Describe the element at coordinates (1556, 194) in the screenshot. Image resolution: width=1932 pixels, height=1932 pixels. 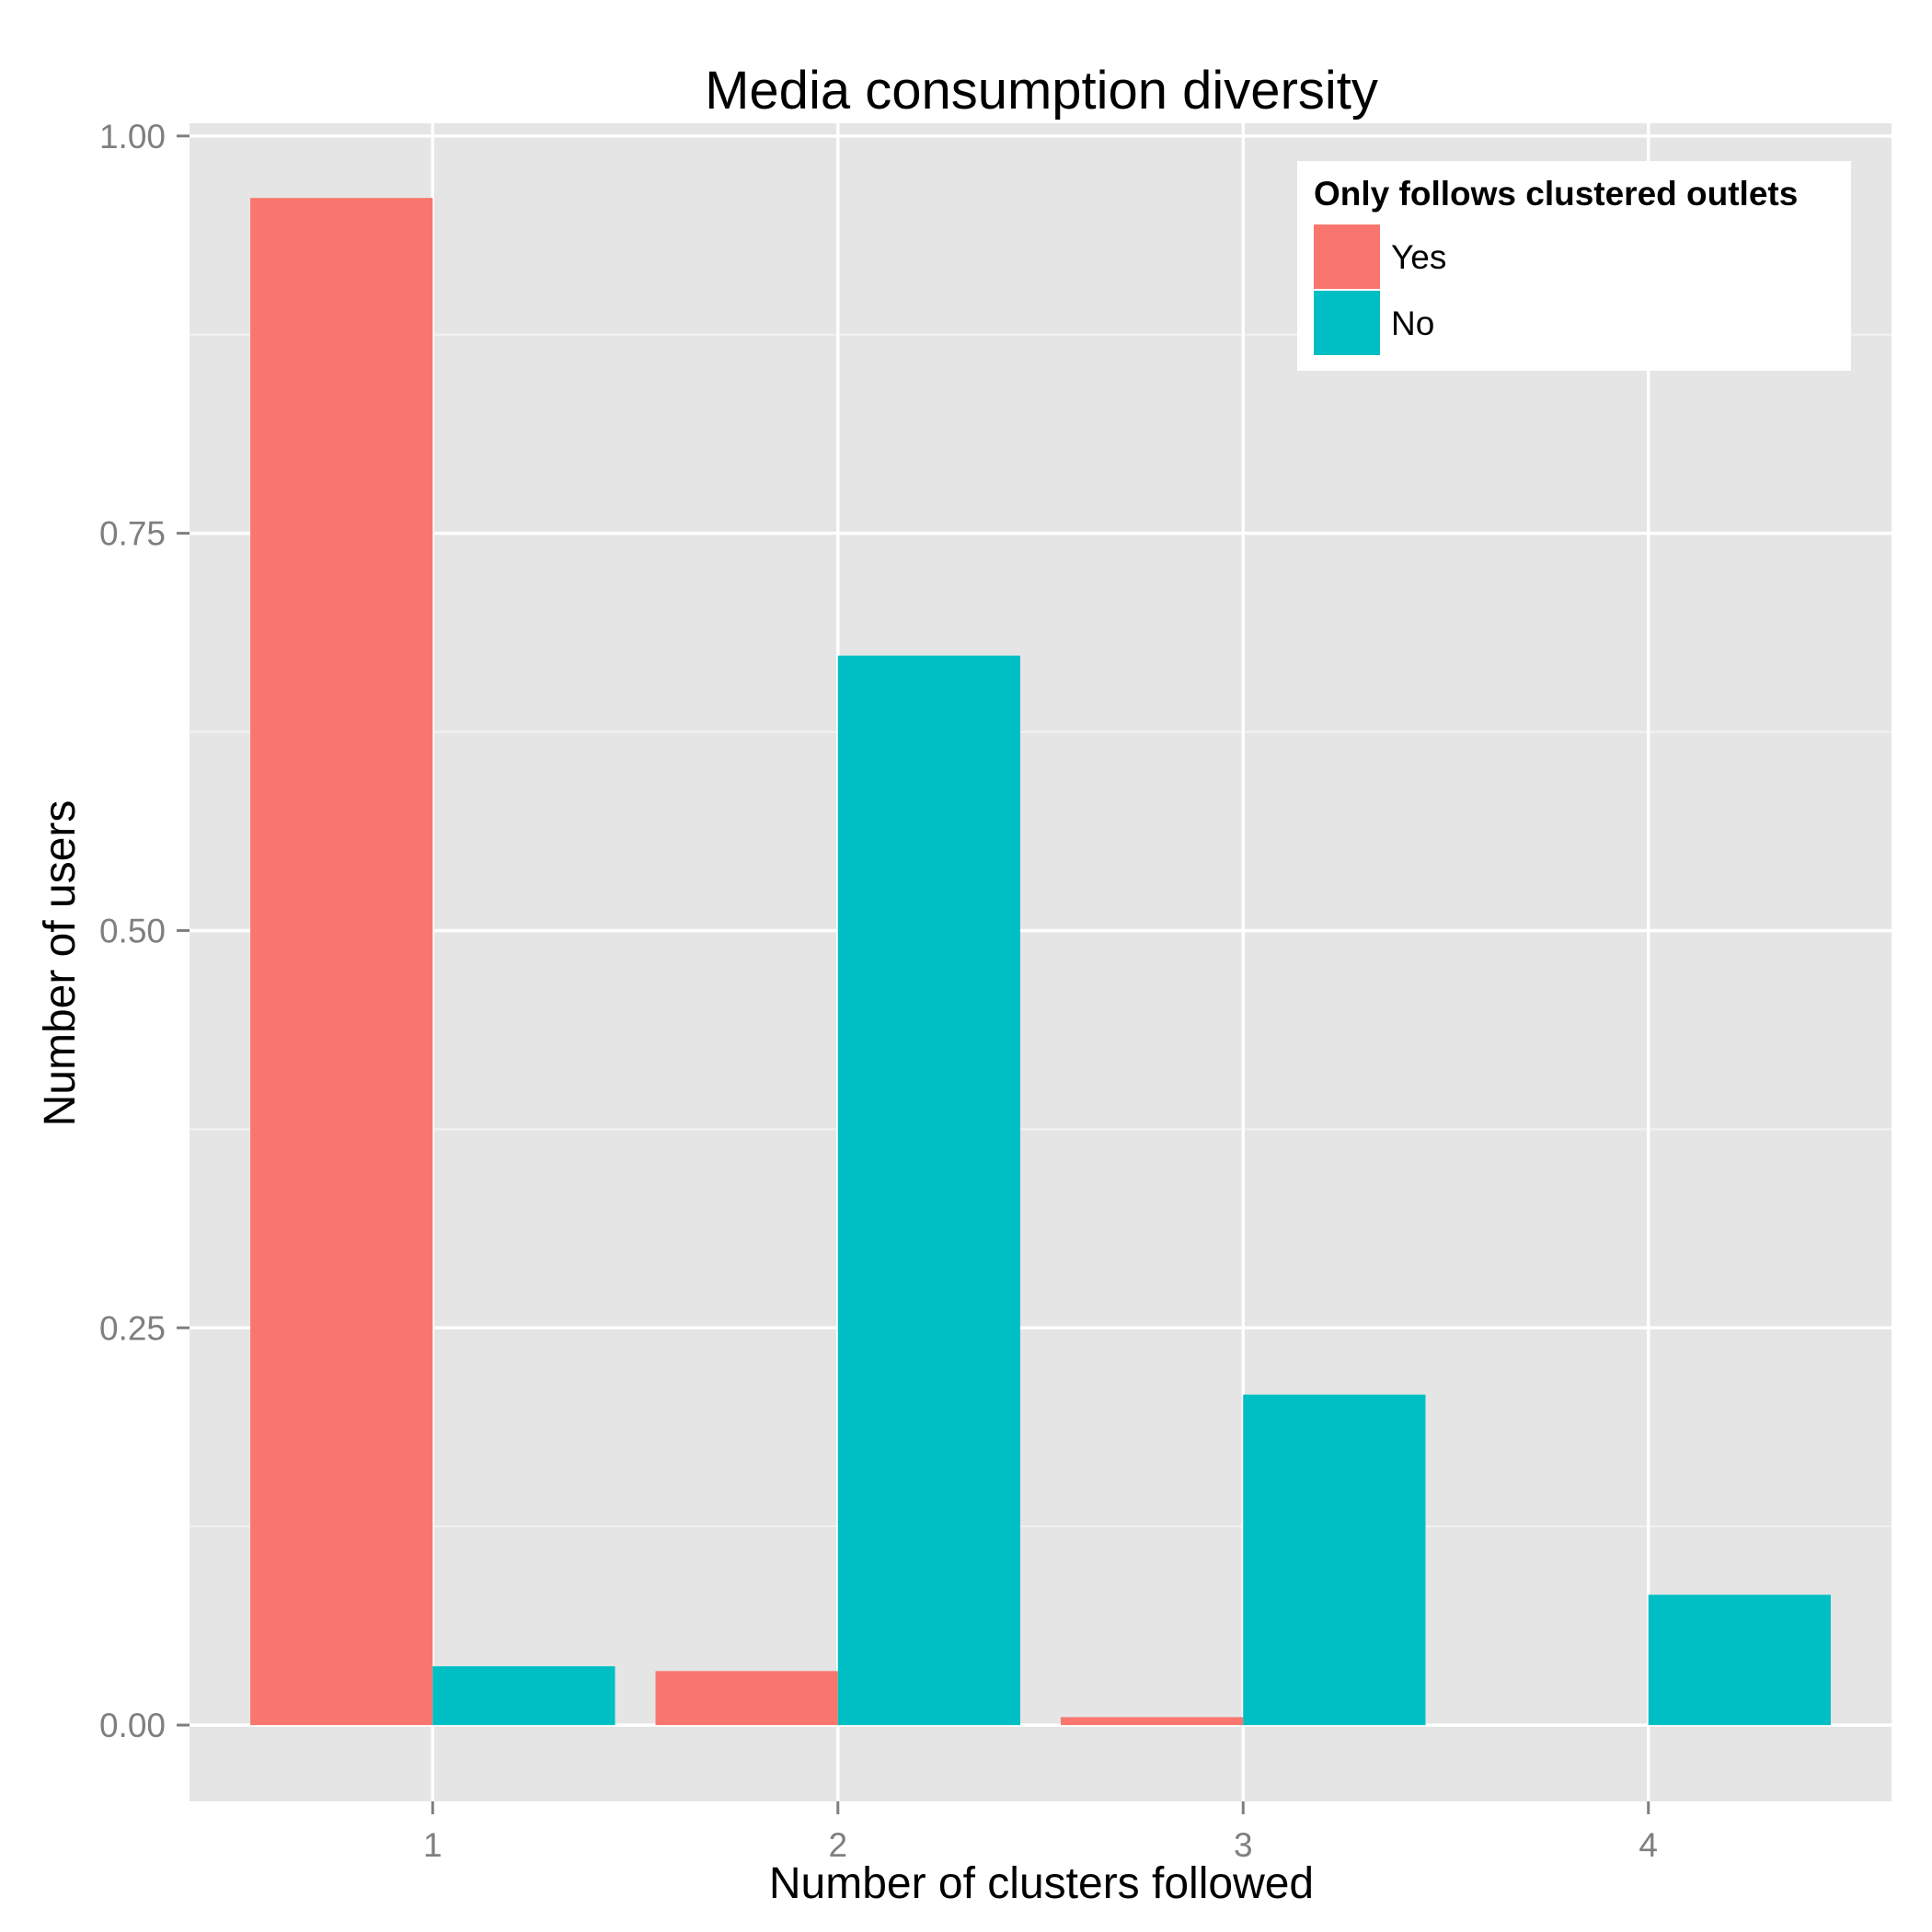
I see `legend-title: Only follows clustered outlets` at that location.